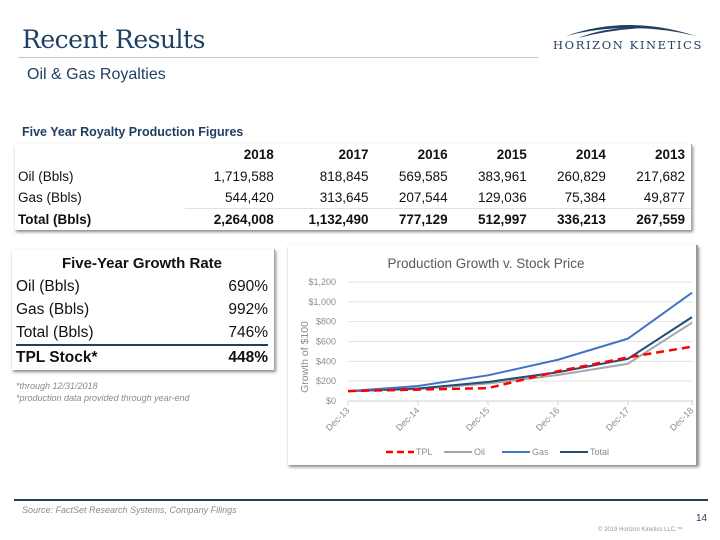  I want to click on column-header: 2018, so click(258, 155).